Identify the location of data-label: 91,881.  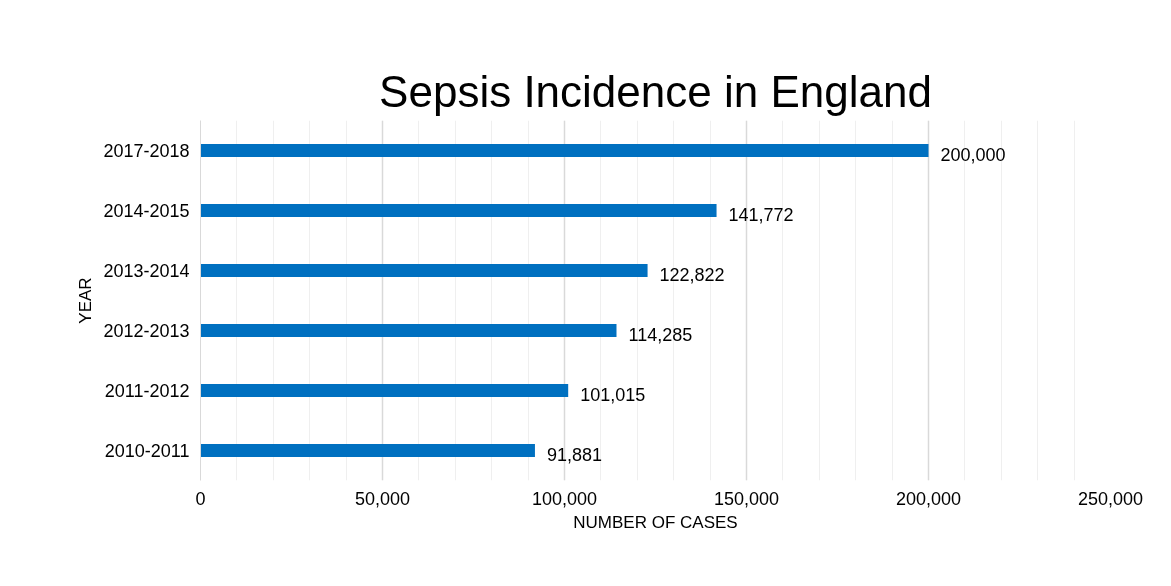
(574, 454).